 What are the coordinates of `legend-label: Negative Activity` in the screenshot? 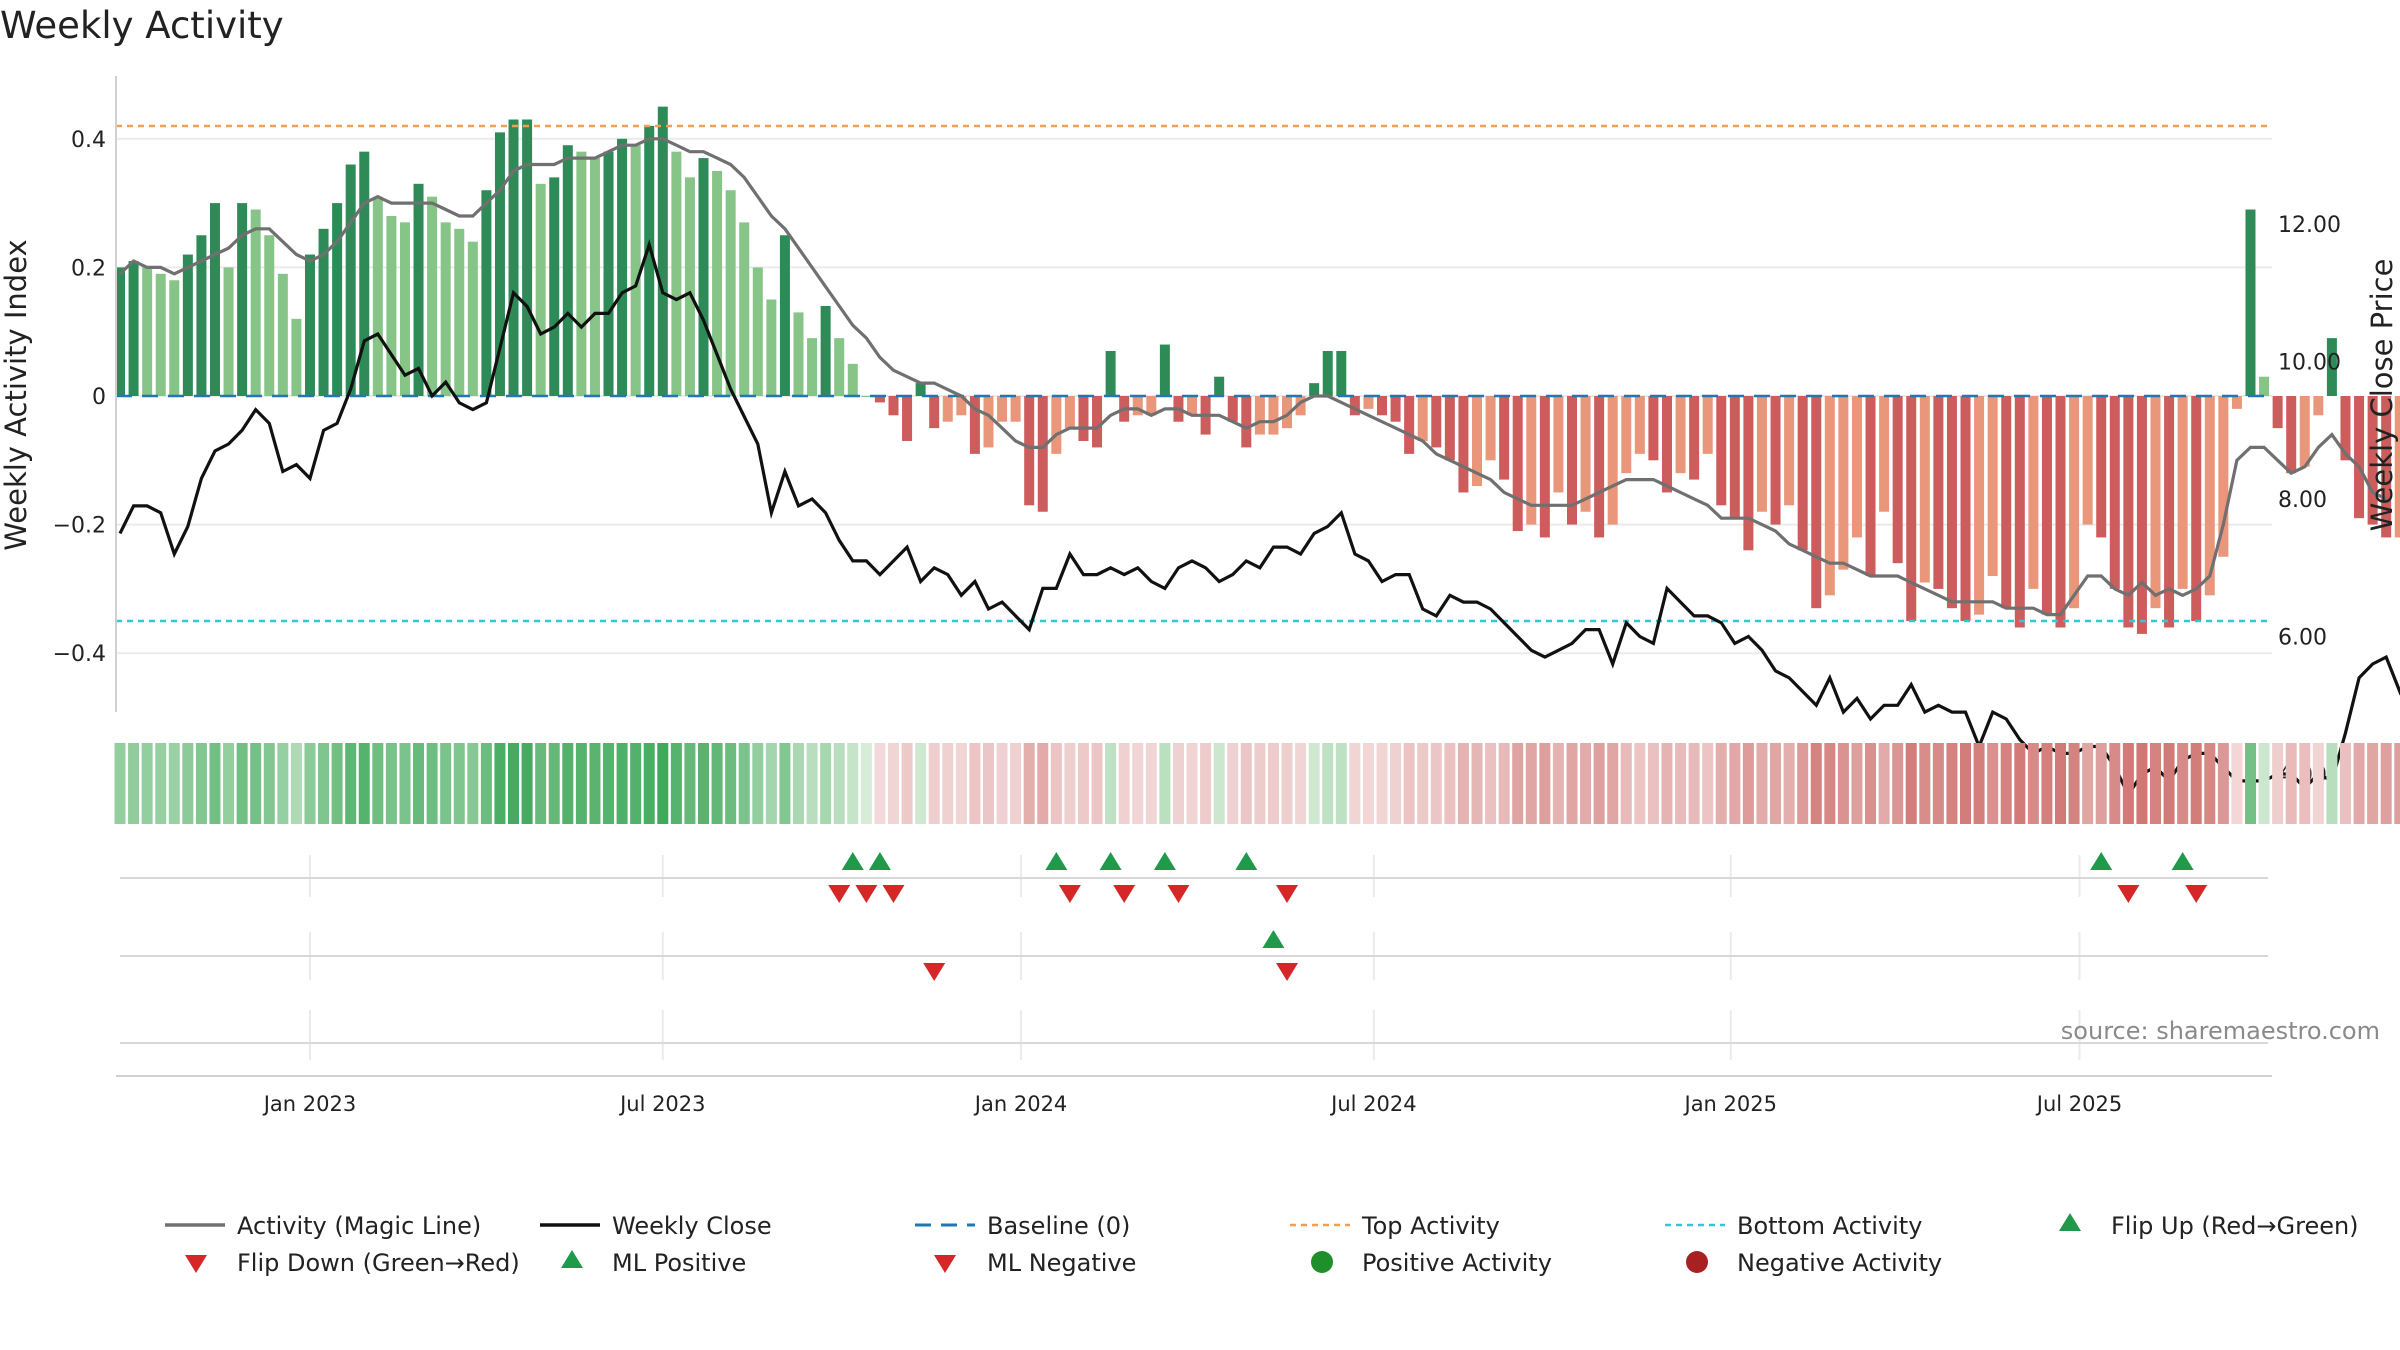 It's located at (1839, 1263).